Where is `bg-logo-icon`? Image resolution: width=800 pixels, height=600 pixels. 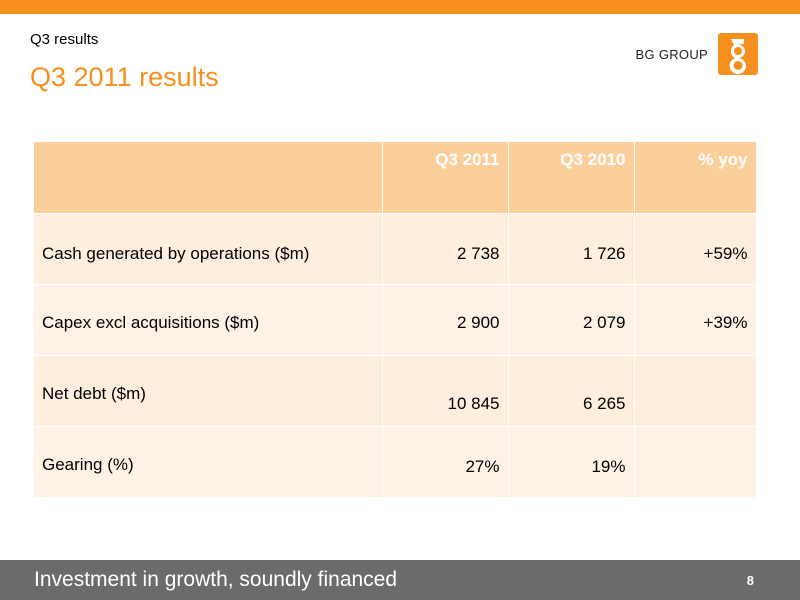
bg-logo-icon is located at coordinates (738, 54).